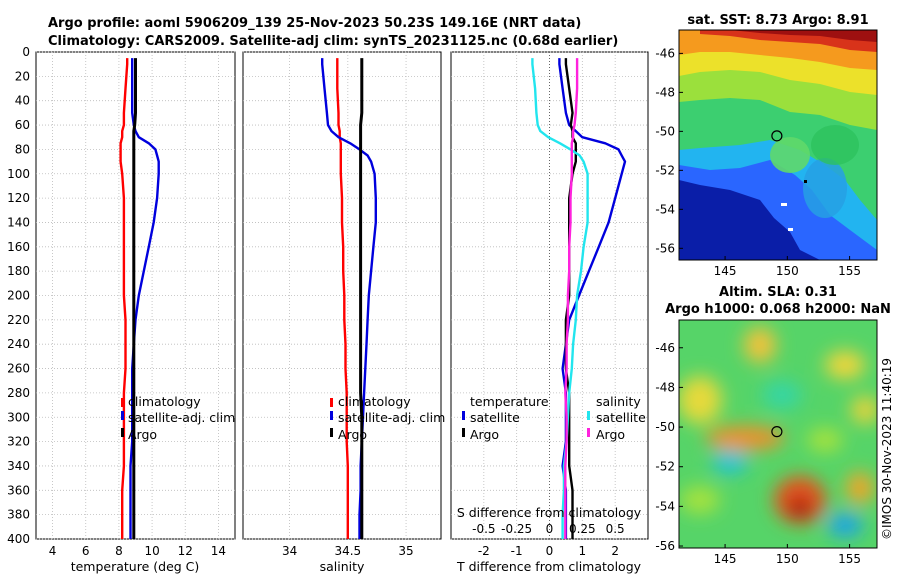 Image resolution: width=900 pixels, height=580 pixels. Describe the element at coordinates (218, 551) in the screenshot. I see `x-tick-label: 14` at that location.